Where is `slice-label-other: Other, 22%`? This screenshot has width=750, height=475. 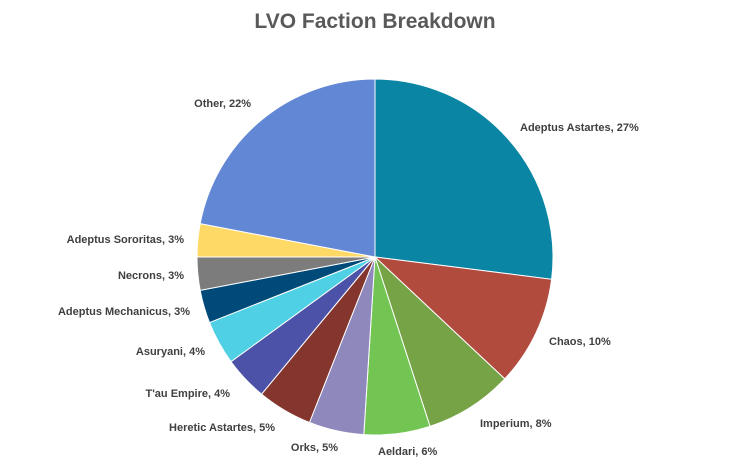 slice-label-other: Other, 22% is located at coordinates (222, 104).